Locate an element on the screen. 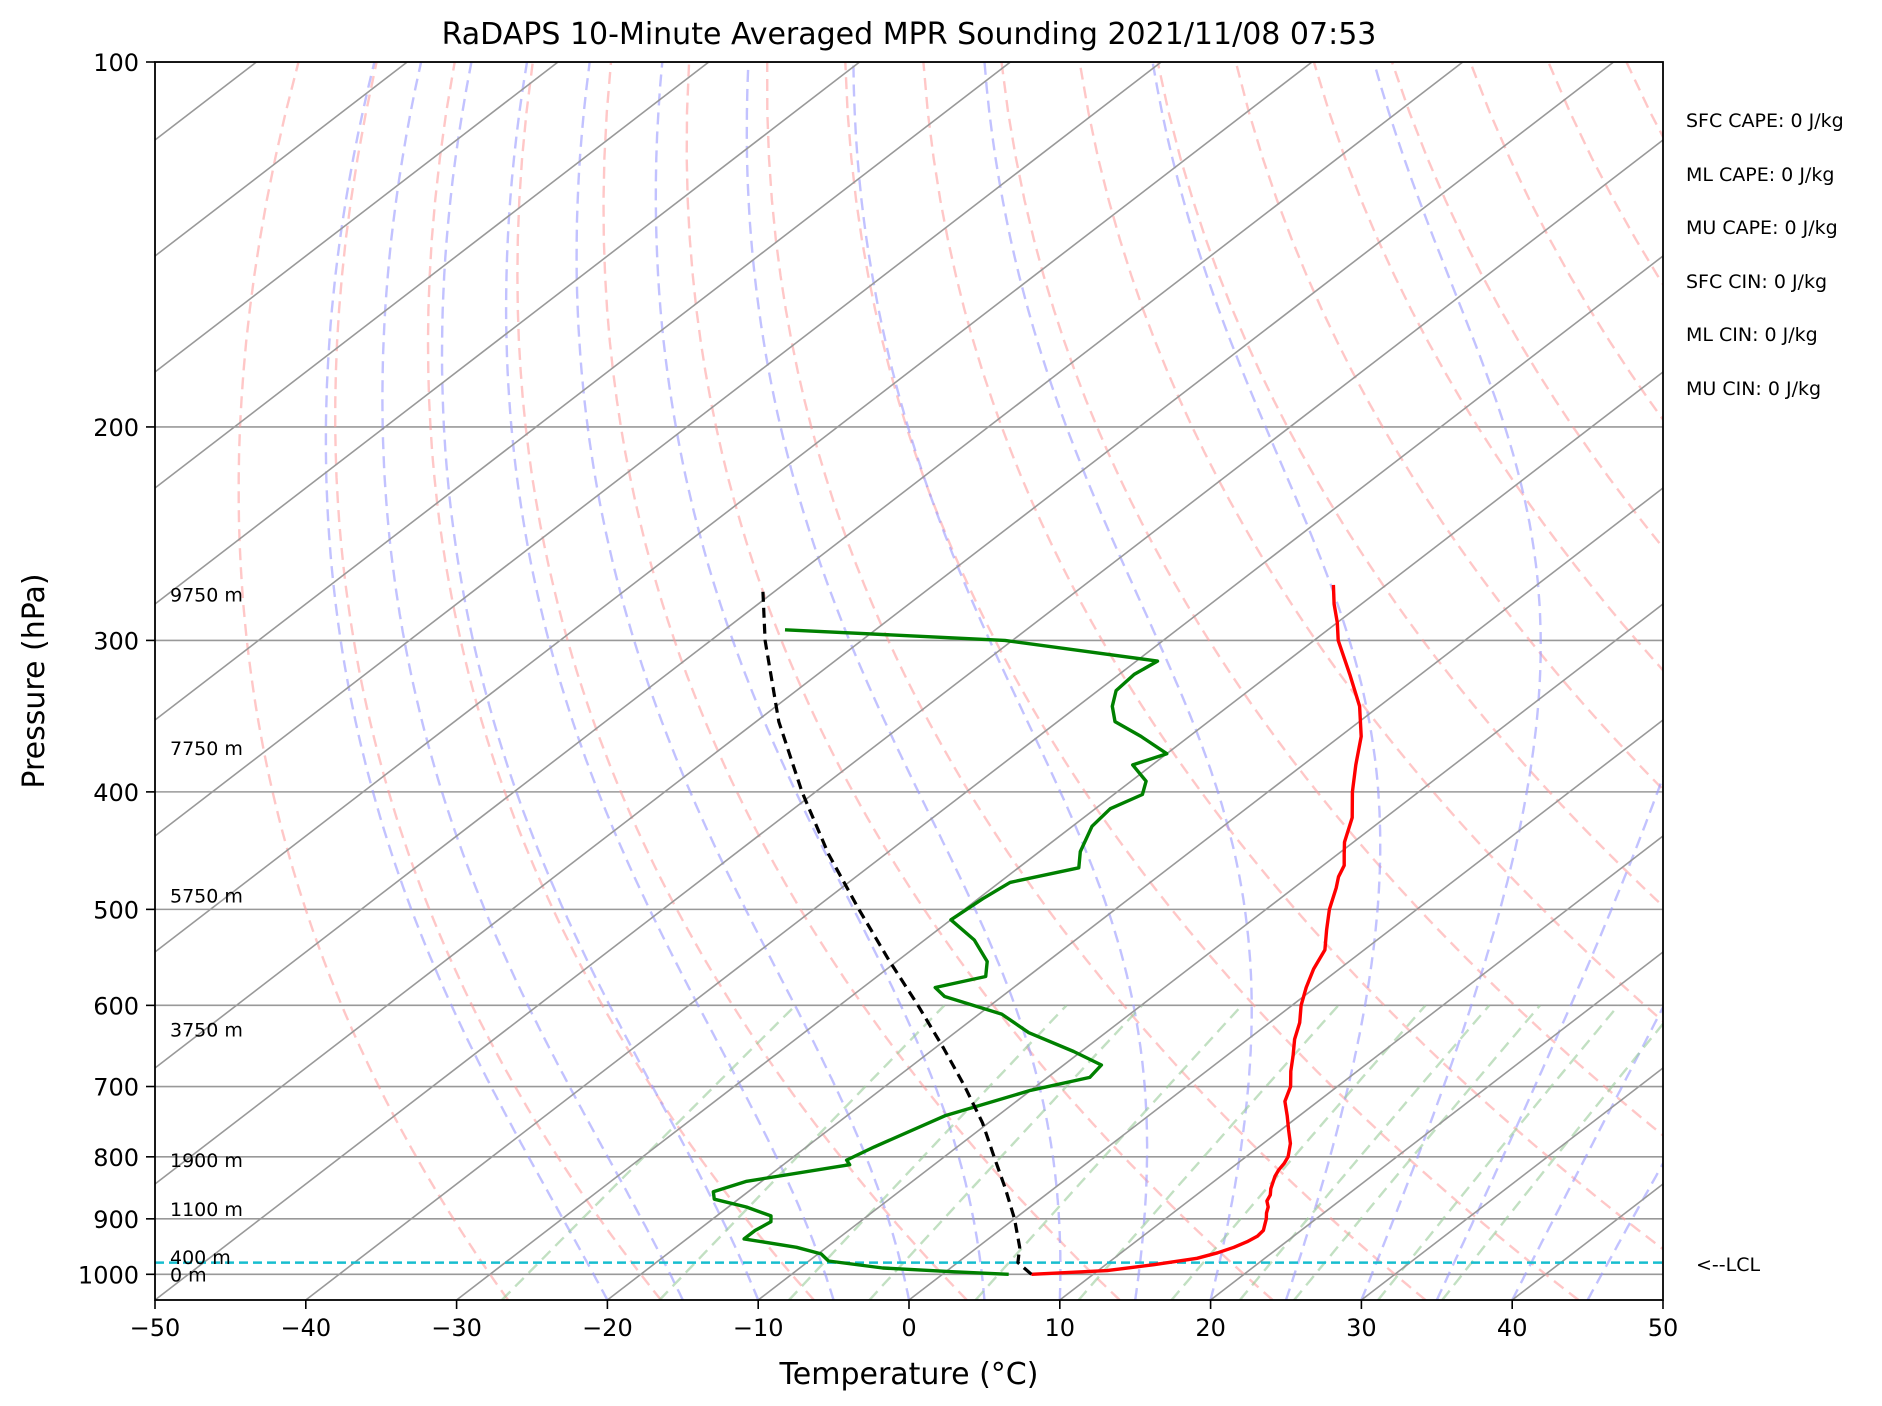 Image resolution: width=1882 pixels, height=1406 pixels. parcel-path-line is located at coordinates (897, 932).